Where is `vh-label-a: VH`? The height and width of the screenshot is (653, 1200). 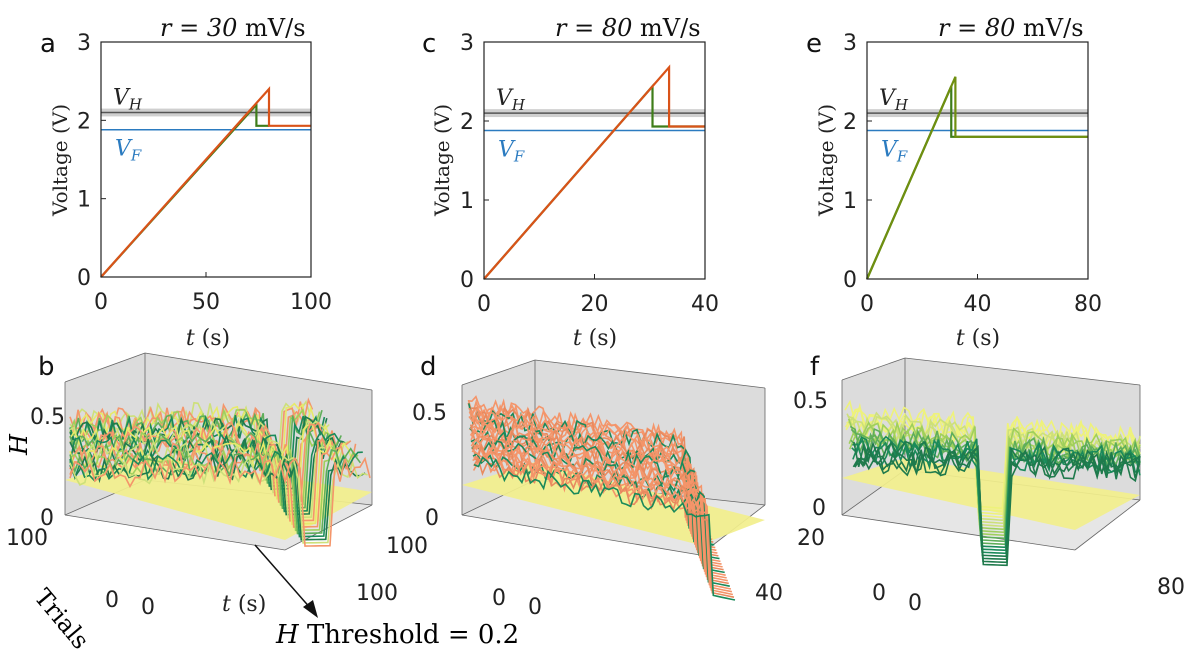
vh-label-a: VH is located at coordinates (128, 100).